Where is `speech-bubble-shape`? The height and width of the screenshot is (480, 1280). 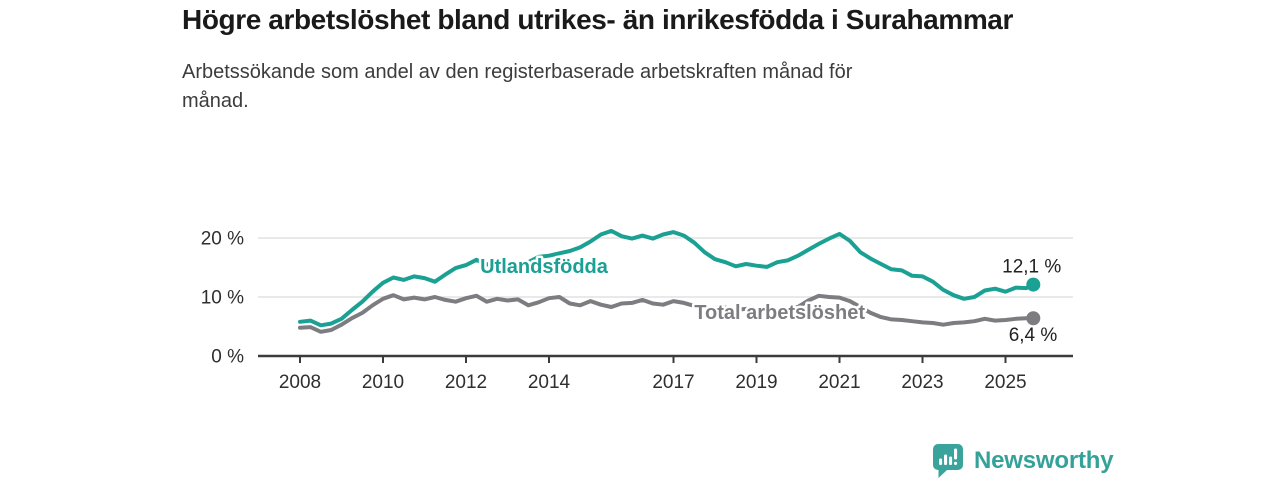
speech-bubble-shape is located at coordinates (948, 461).